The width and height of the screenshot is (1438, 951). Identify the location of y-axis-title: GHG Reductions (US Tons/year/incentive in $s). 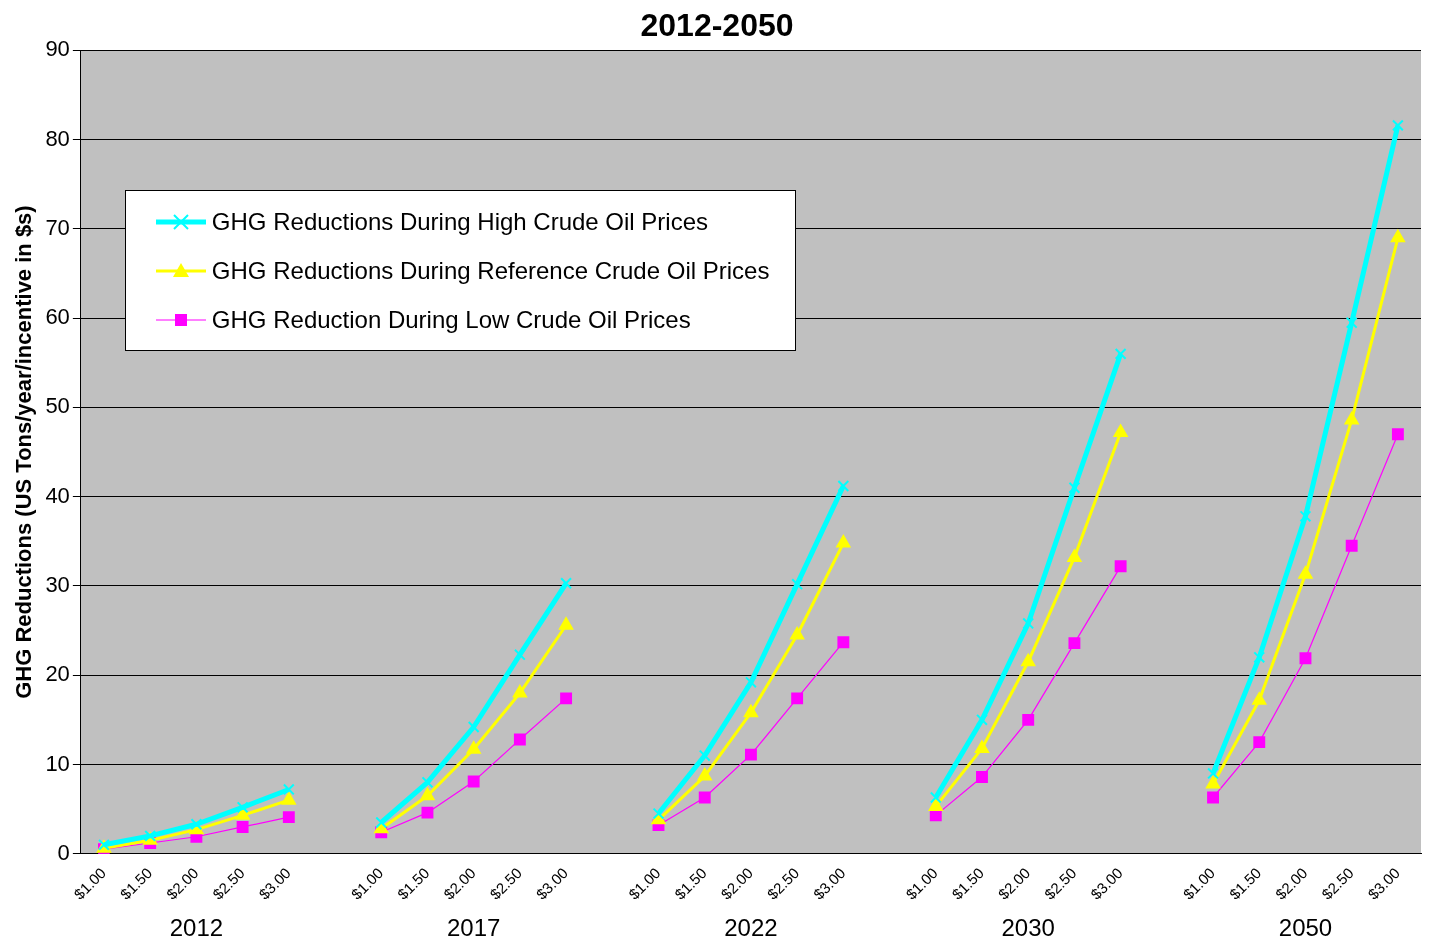
(24, 452).